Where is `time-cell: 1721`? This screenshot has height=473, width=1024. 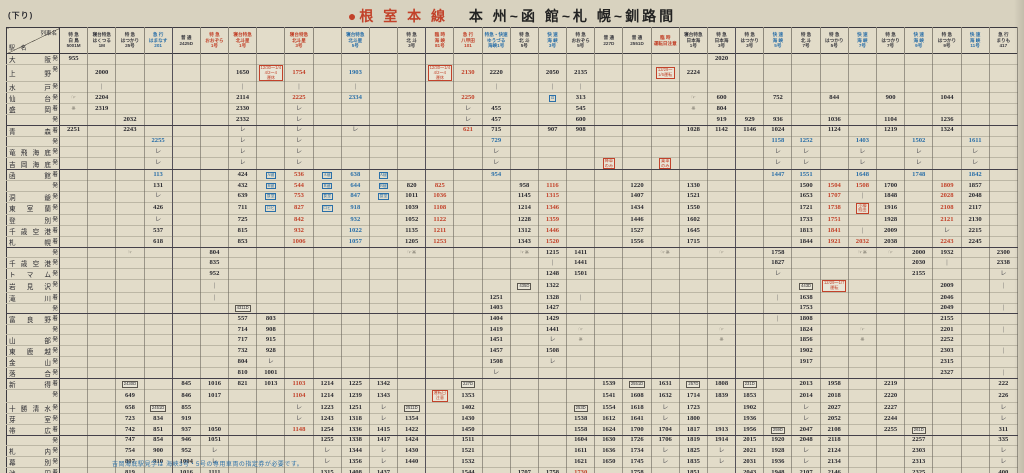
time-cell: 1721 is located at coordinates (806, 209).